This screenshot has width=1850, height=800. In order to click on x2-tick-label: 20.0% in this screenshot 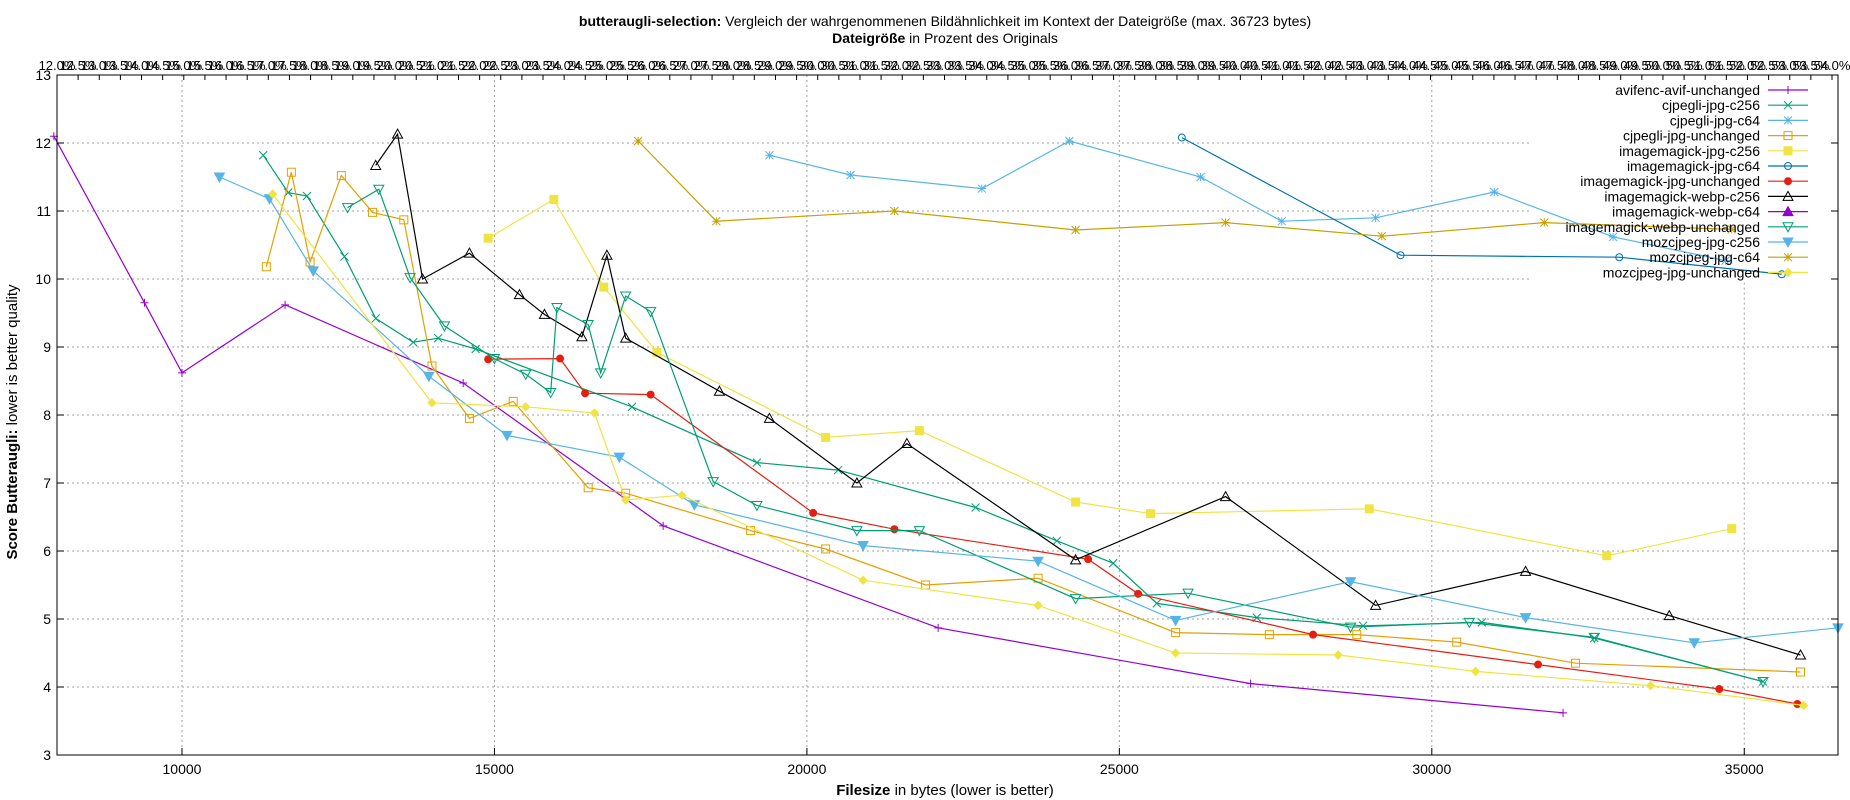, I will do `click(395, 65)`.